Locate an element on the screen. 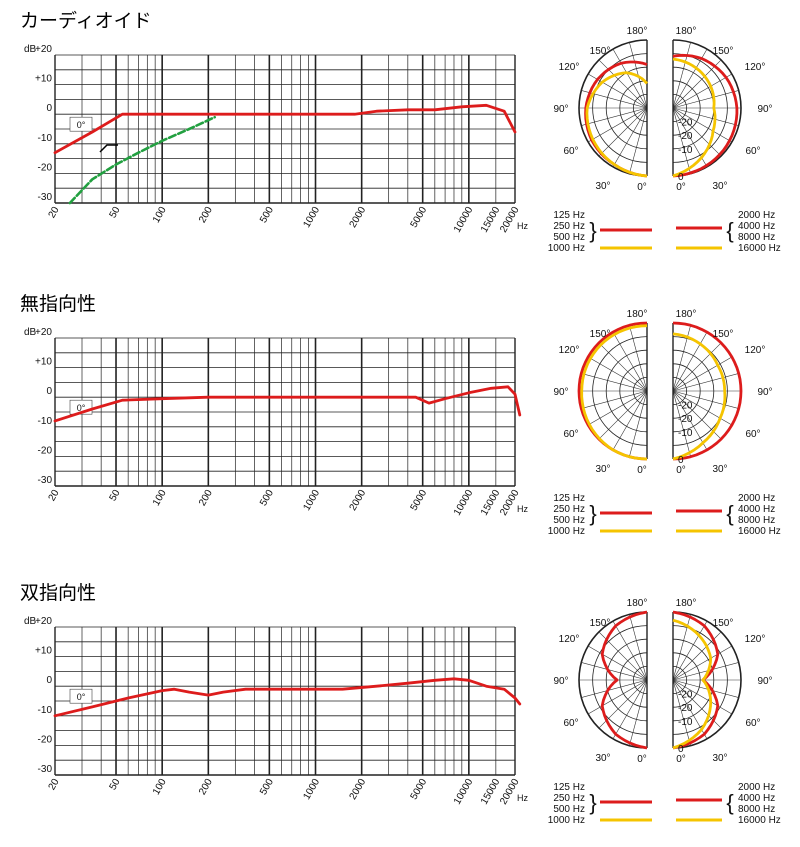  polar-angle-label: 120° is located at coordinates (569, 350).